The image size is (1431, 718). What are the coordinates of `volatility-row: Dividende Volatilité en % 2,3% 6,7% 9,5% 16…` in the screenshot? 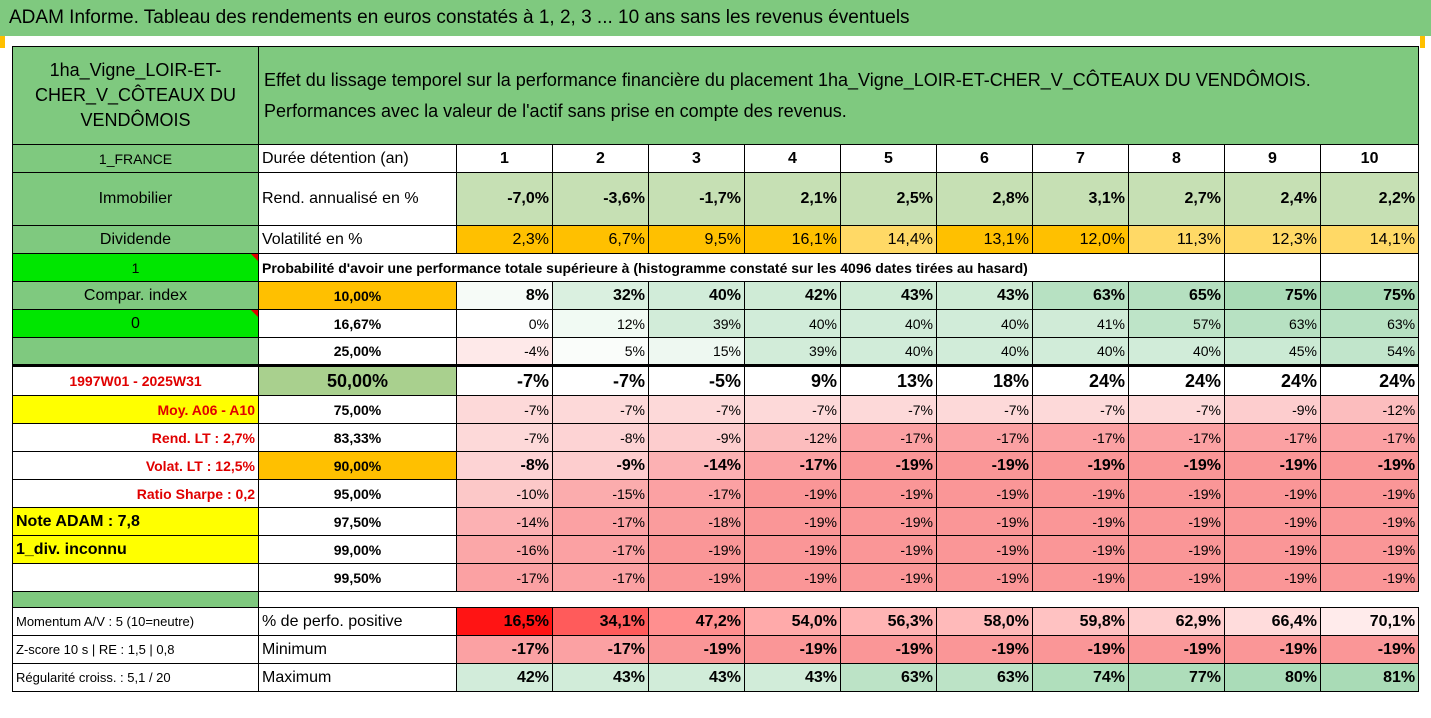 It's located at (716, 239).